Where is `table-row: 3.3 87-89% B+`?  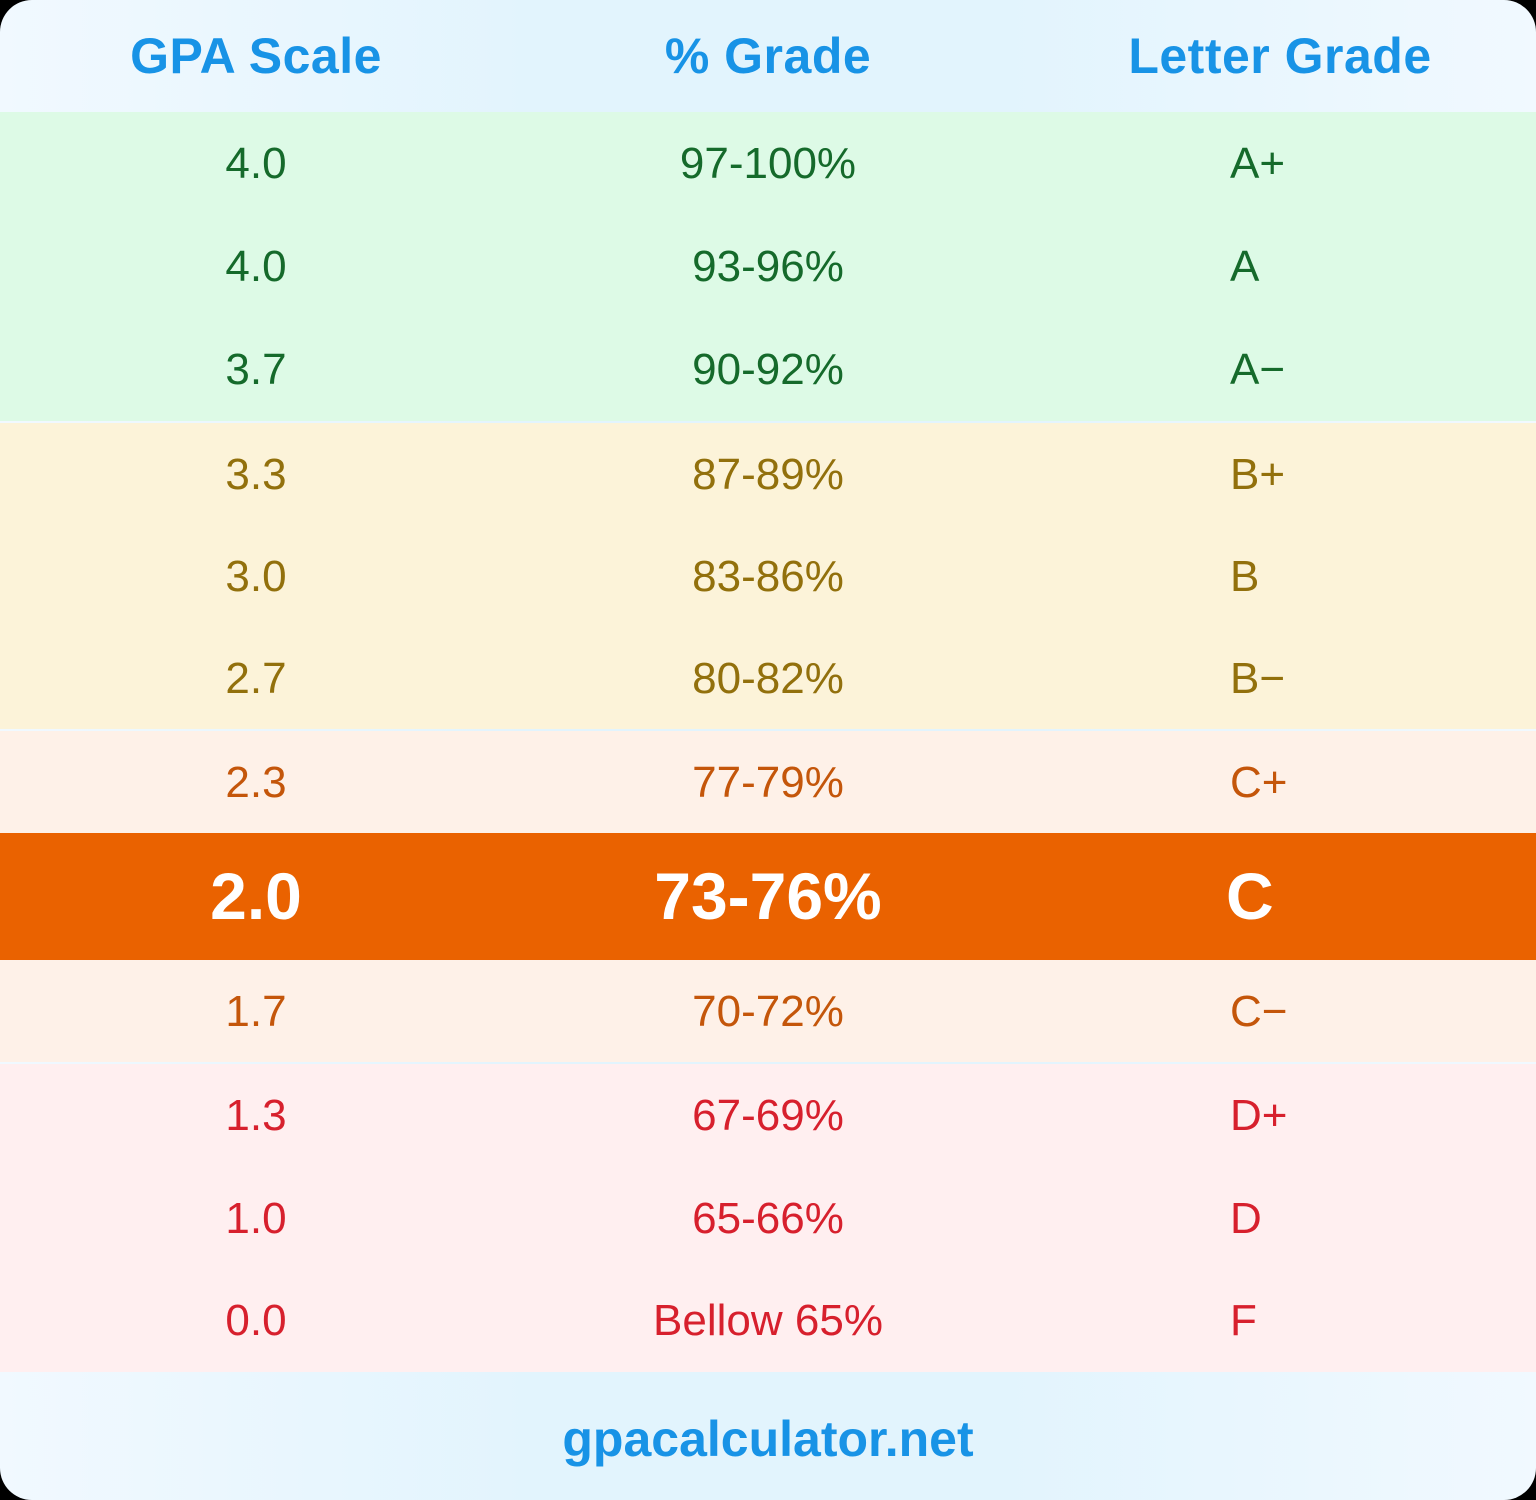 table-row: 3.3 87-89% B+ is located at coordinates (768, 474).